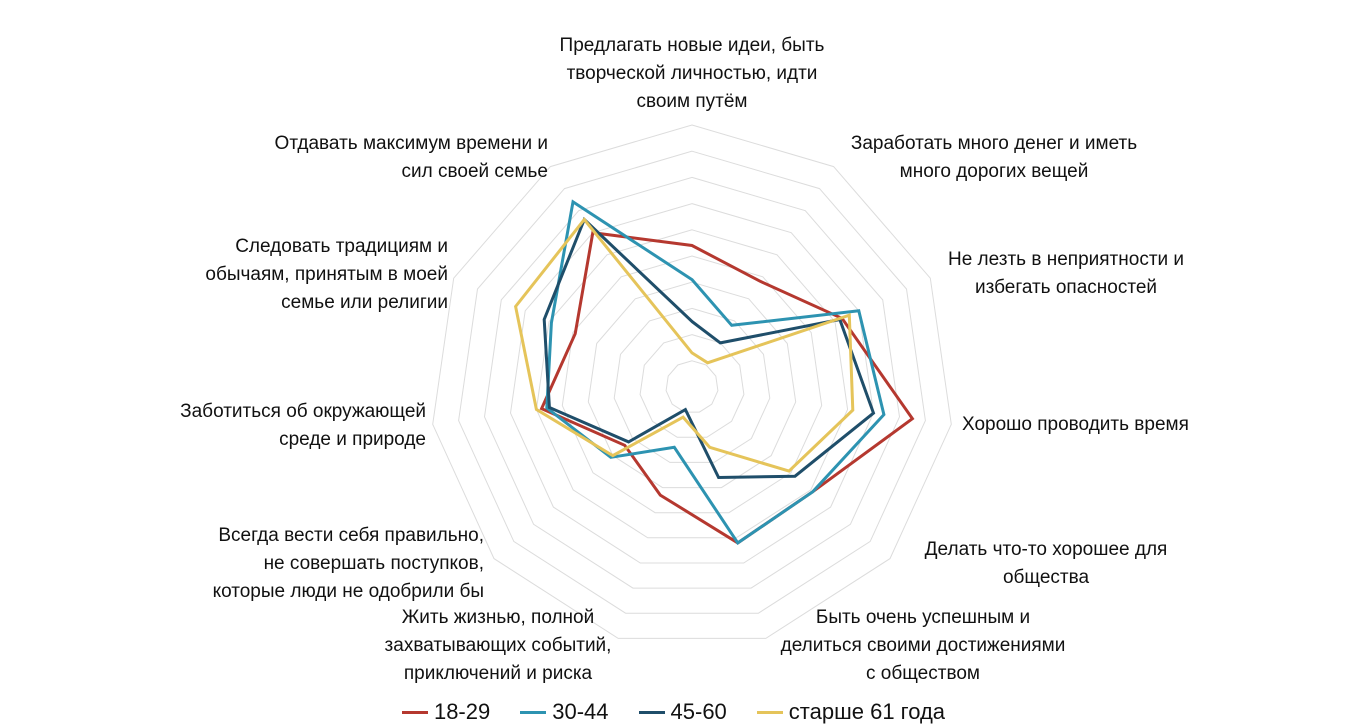 This screenshot has height=727, width=1347. I want to click on axis-label-line: творческой личностью, идти, so click(692, 73).